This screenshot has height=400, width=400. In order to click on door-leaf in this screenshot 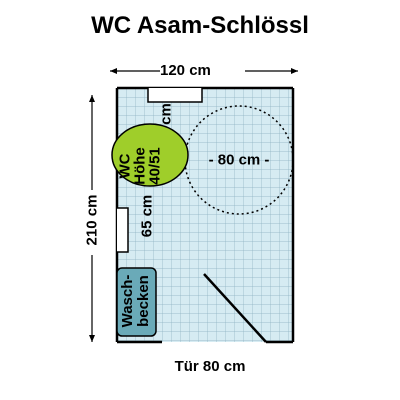, I will do `click(235, 308)`.